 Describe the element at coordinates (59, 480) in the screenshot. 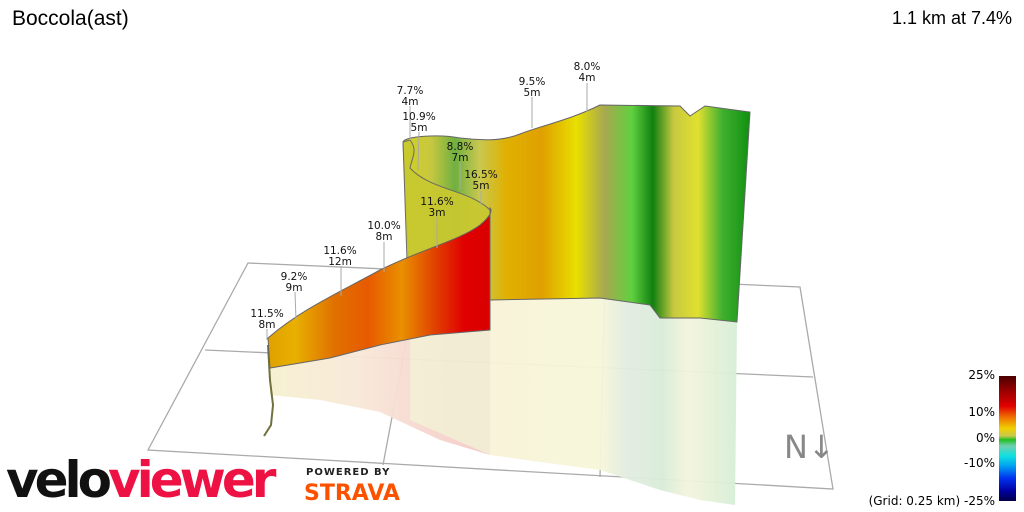

I see `logo-velo-text: velo` at that location.